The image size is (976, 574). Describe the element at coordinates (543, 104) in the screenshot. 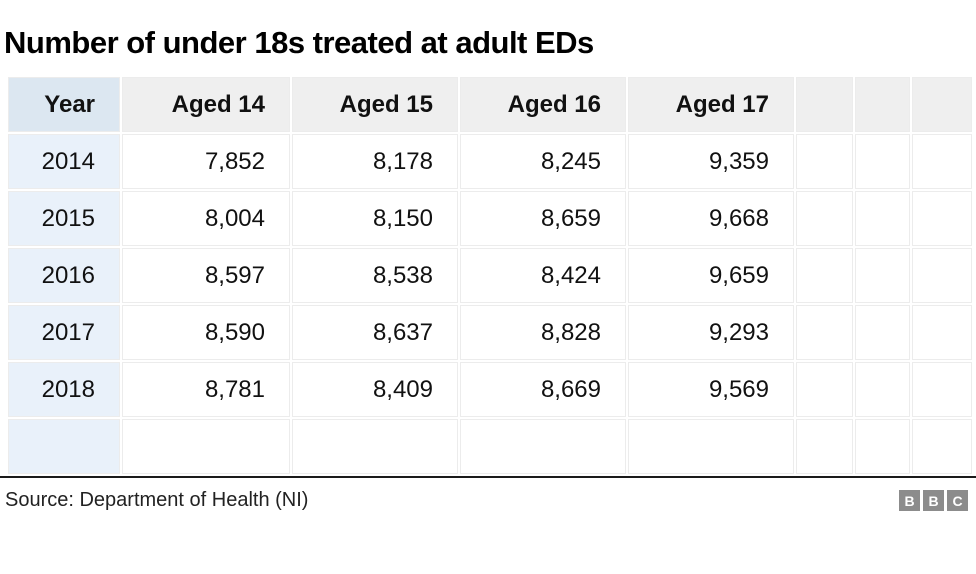

I see `column-header-aged-16: Aged 16` at that location.